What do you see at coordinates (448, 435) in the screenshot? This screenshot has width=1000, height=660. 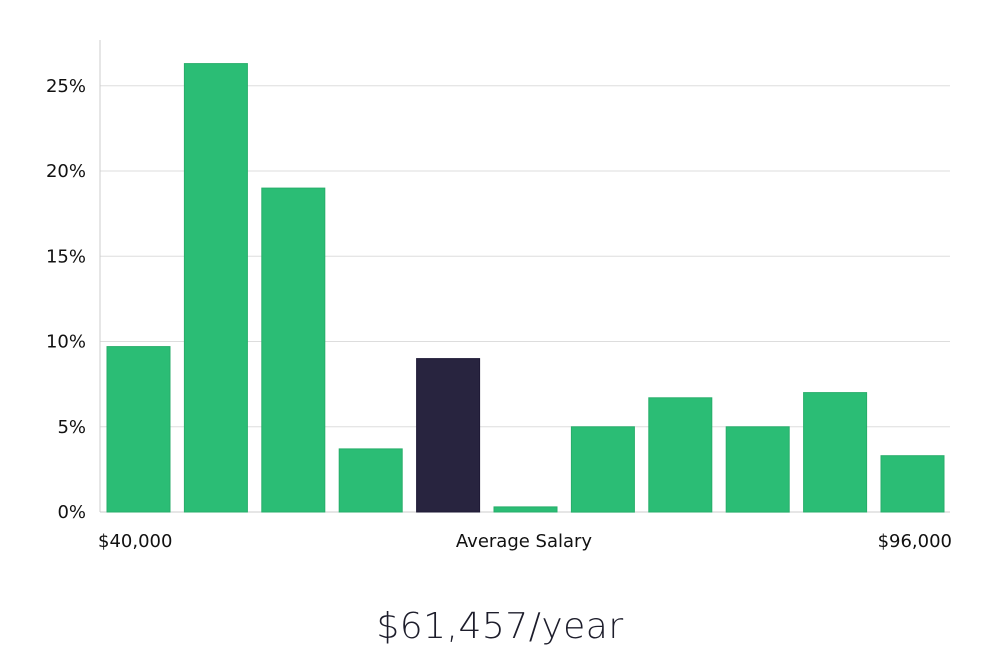 I see `bar-highlighted` at bounding box center [448, 435].